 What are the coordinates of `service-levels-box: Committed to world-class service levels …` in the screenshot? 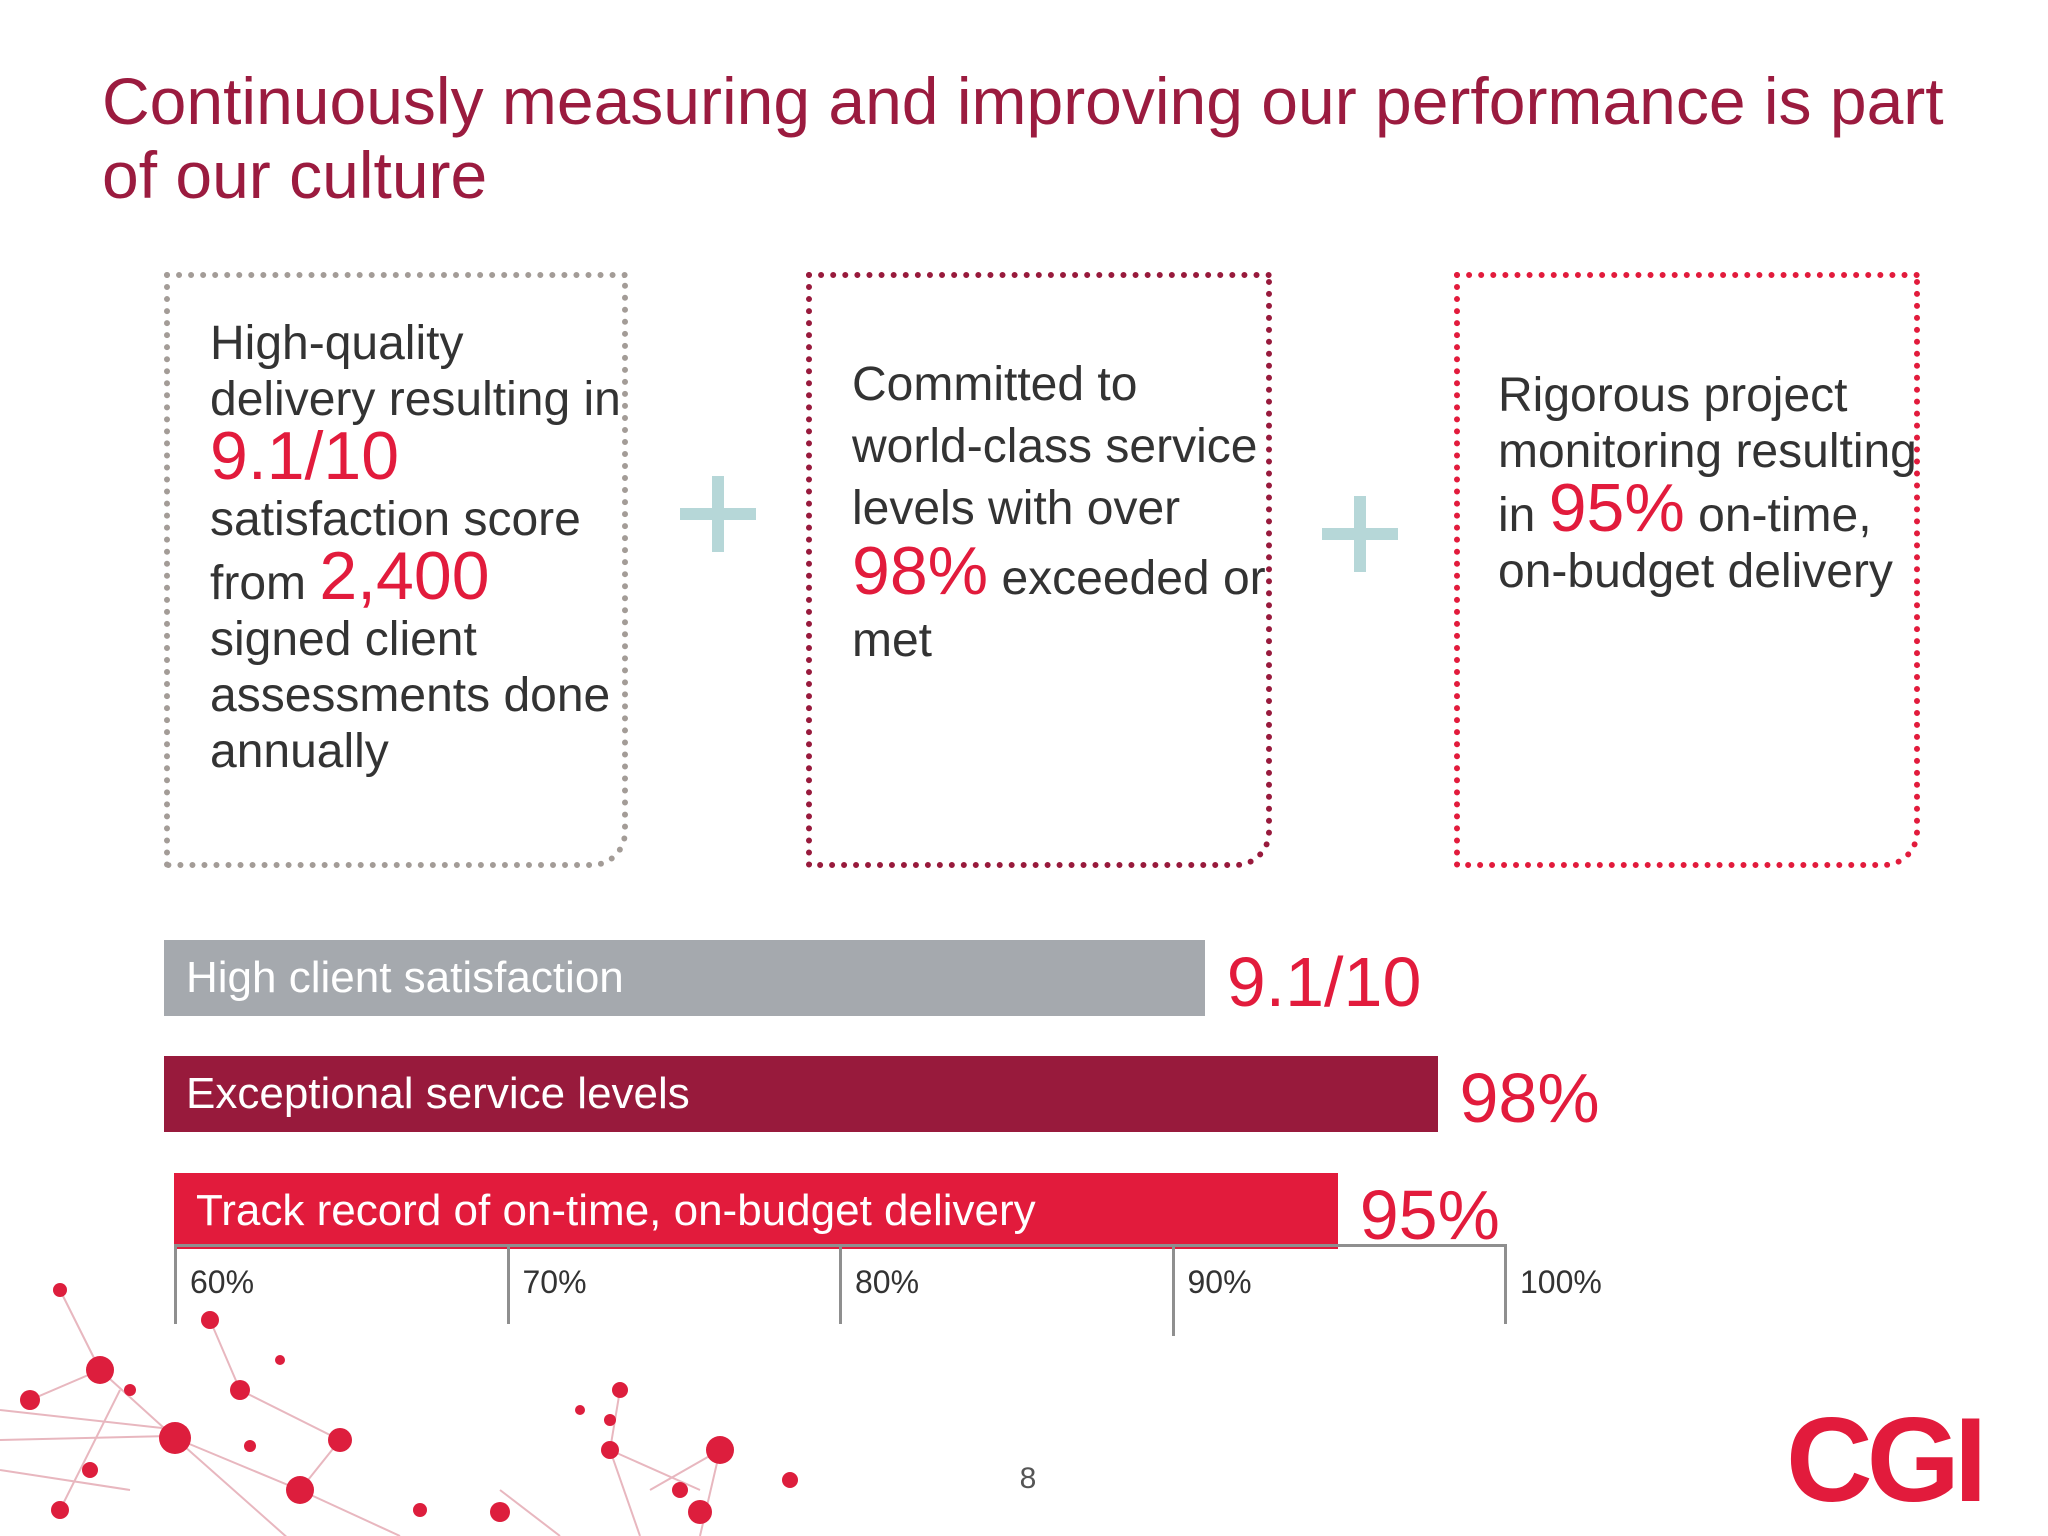 It's located at (1039, 570).